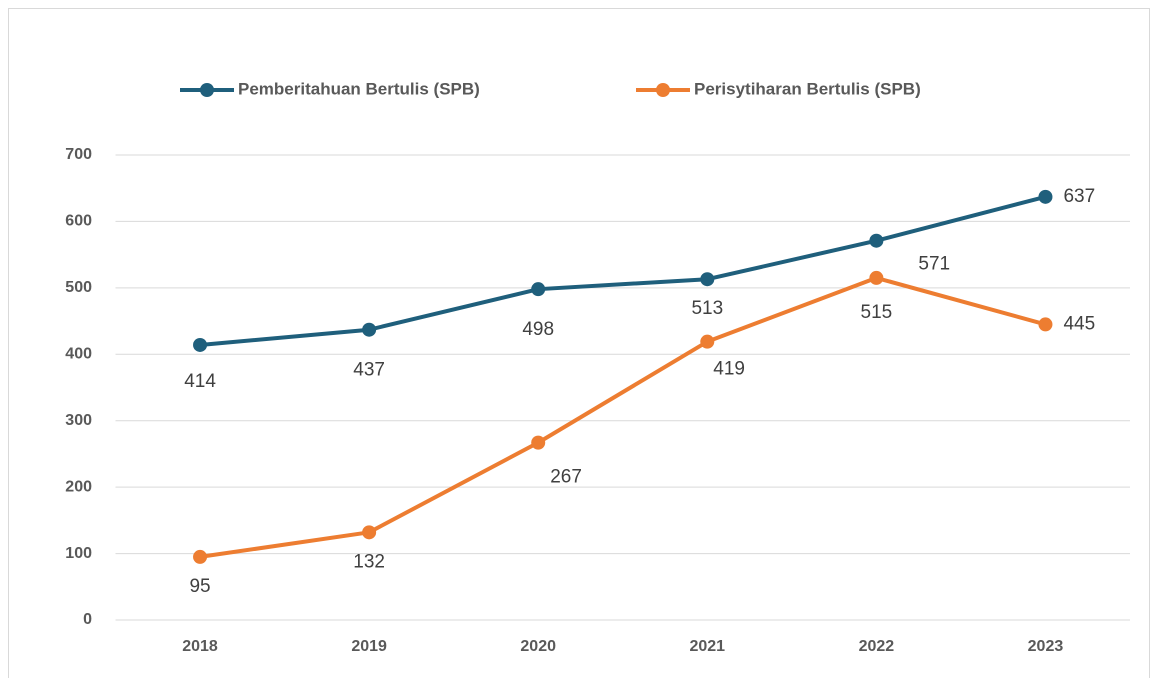  What do you see at coordinates (707, 646) in the screenshot?
I see `x-tick-label: 2021` at bounding box center [707, 646].